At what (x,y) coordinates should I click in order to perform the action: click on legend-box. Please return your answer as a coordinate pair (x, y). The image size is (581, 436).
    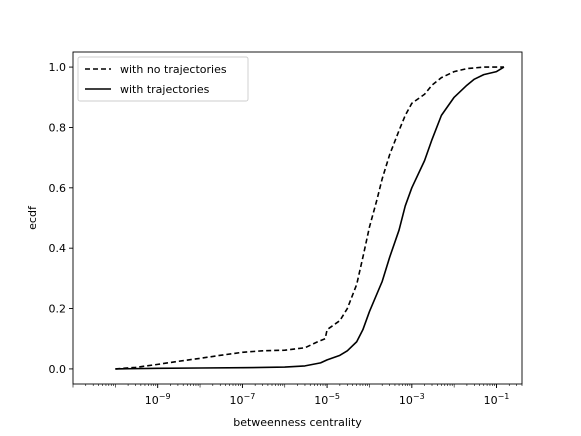
    Looking at the image, I should click on (163, 79).